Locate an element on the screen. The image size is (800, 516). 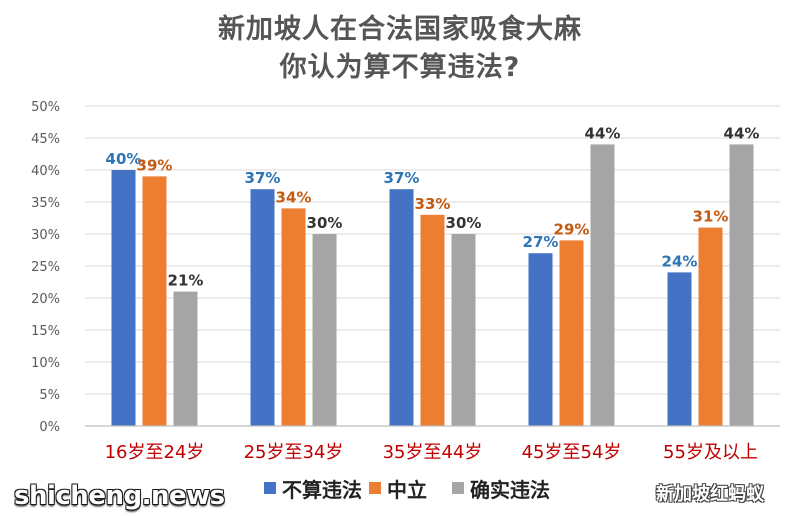
watermark-site: shicheng.news is located at coordinates (119, 496).